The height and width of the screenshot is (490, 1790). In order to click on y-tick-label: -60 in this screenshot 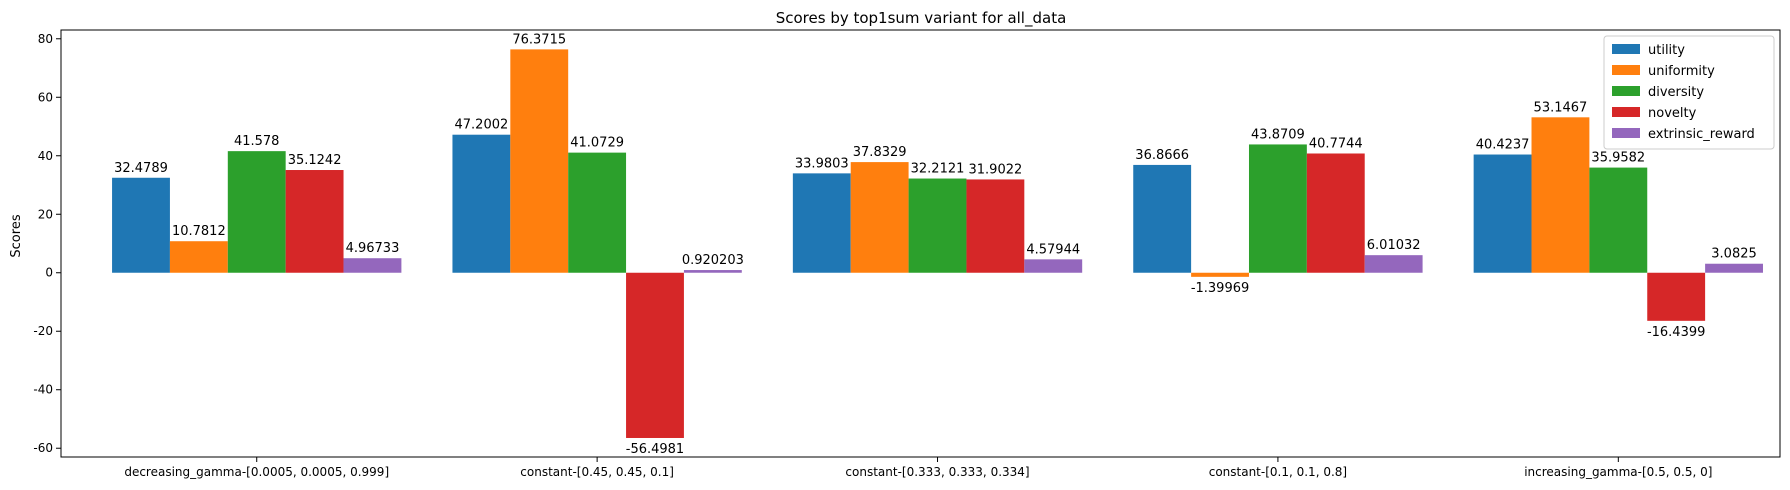, I will do `click(43, 448)`.